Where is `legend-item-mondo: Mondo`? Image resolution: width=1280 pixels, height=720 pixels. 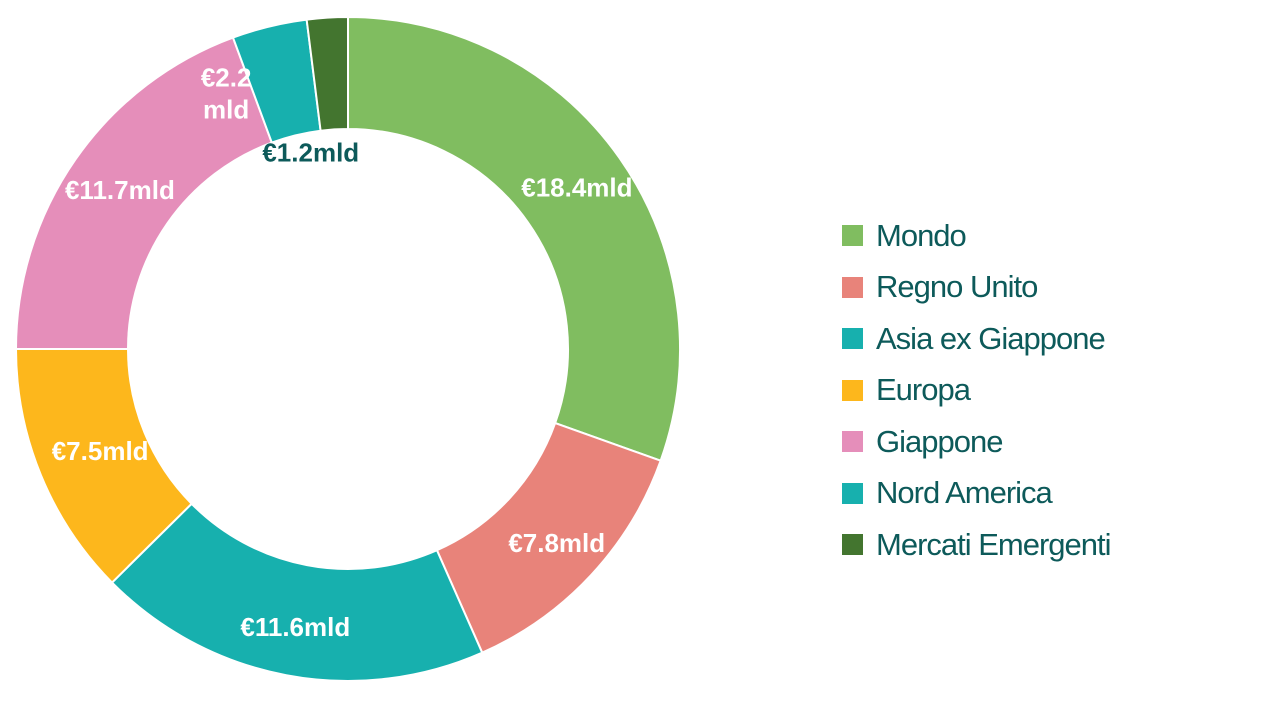 legend-item-mondo: Mondo is located at coordinates (976, 236).